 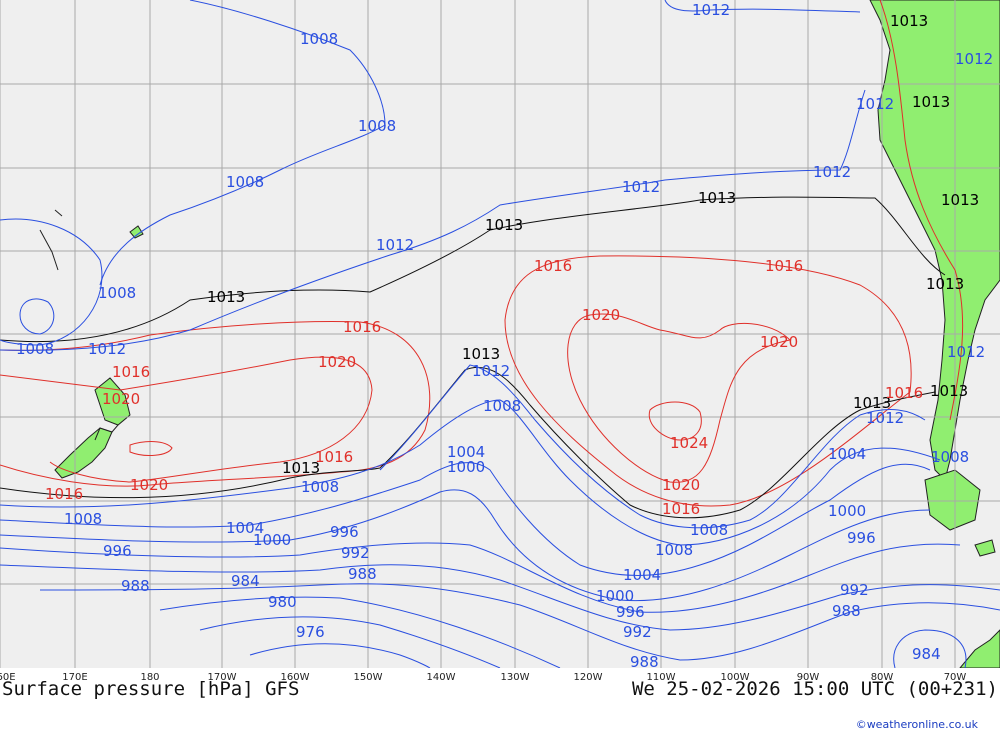 What do you see at coordinates (37, 316) in the screenshot?
I see `isobar-1008-low-circle` at bounding box center [37, 316].